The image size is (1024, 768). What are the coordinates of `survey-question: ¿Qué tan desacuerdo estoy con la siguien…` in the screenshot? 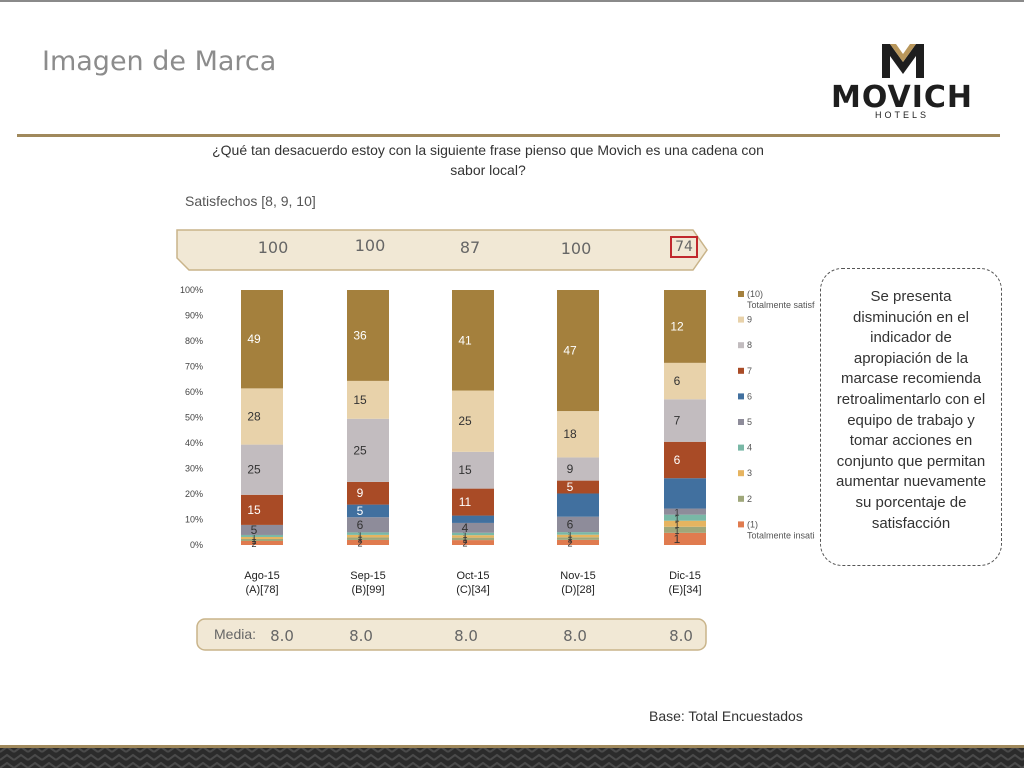 It's located at (488, 160).